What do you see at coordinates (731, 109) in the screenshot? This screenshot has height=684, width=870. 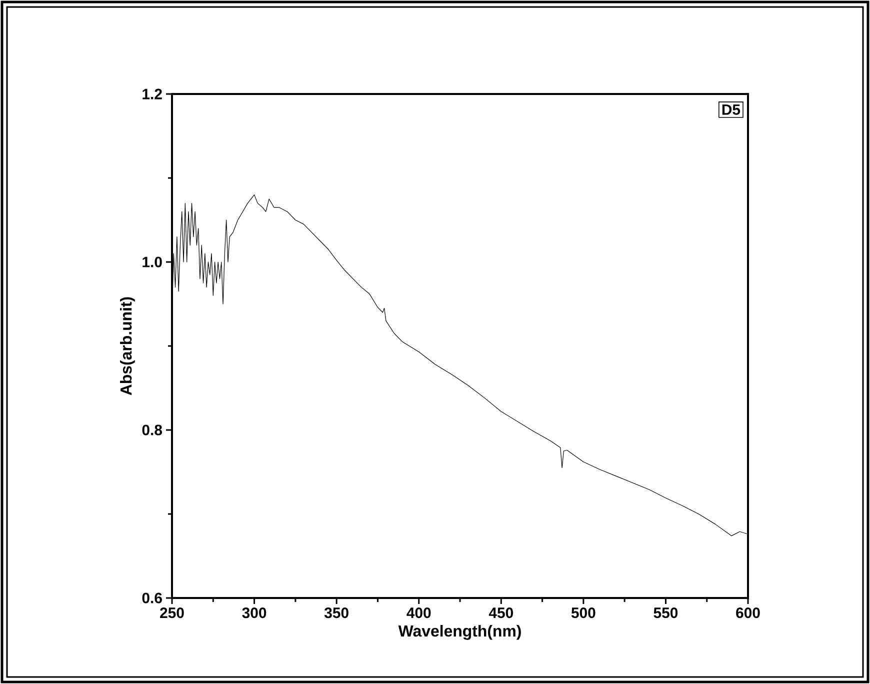 I see `annotation: D5` at bounding box center [731, 109].